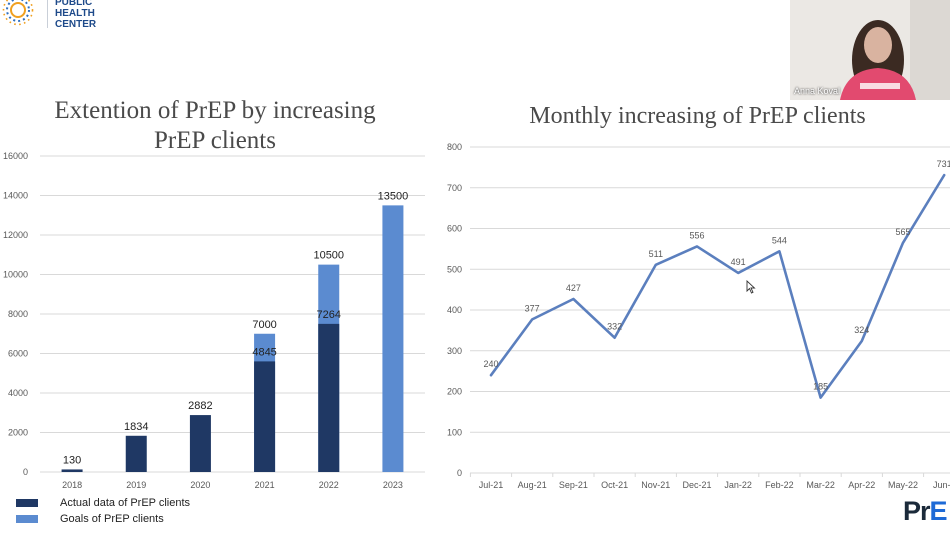 The height and width of the screenshot is (535, 950). I want to click on bar-data-label: 10500, so click(328, 256).